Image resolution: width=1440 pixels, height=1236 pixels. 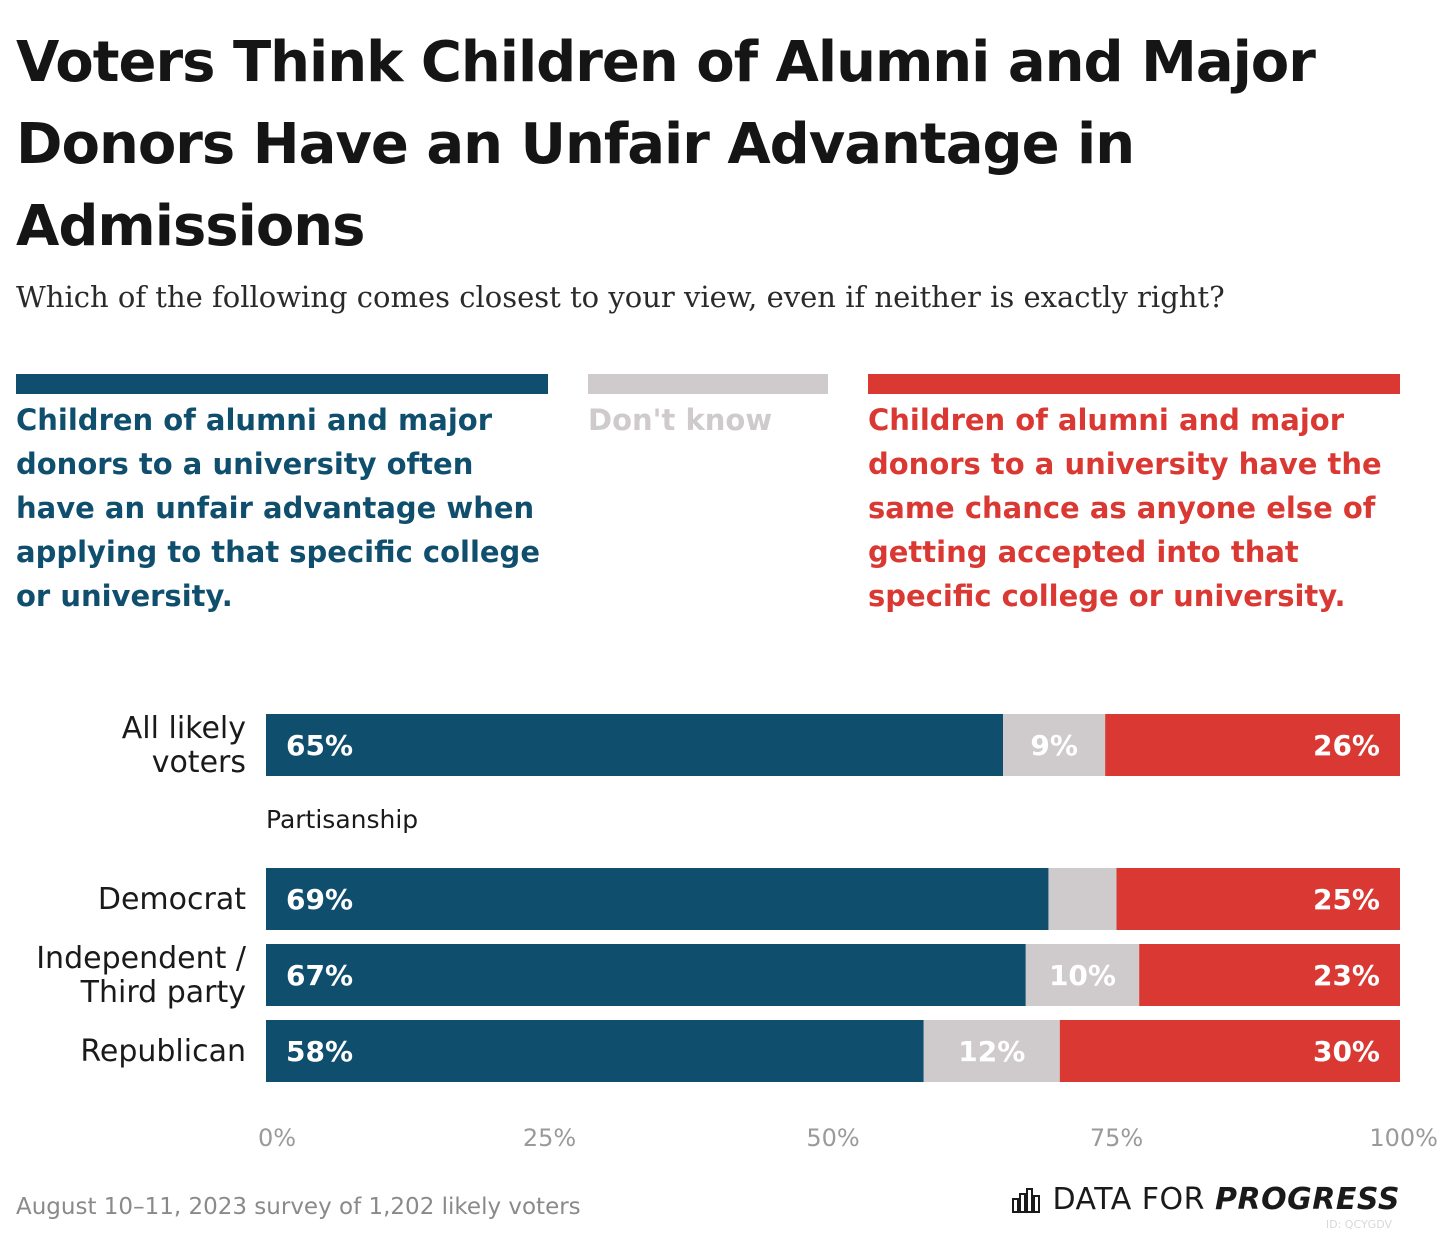 What do you see at coordinates (549, 1138) in the screenshot?
I see `x-tick-label-1: 25%` at bounding box center [549, 1138].